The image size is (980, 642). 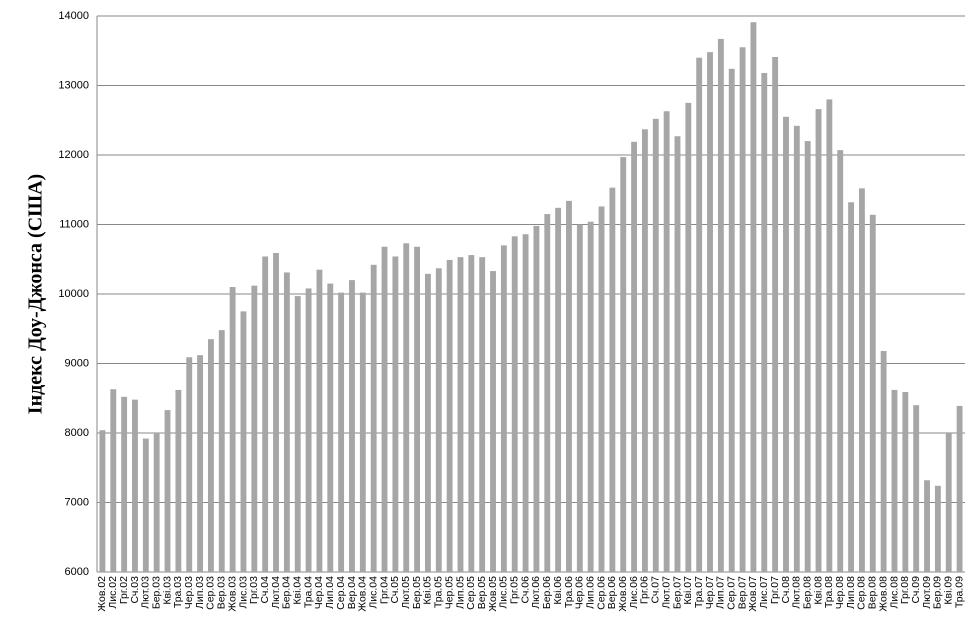 What do you see at coordinates (77, 433) in the screenshot?
I see `y-tick-label: 8000` at bounding box center [77, 433].